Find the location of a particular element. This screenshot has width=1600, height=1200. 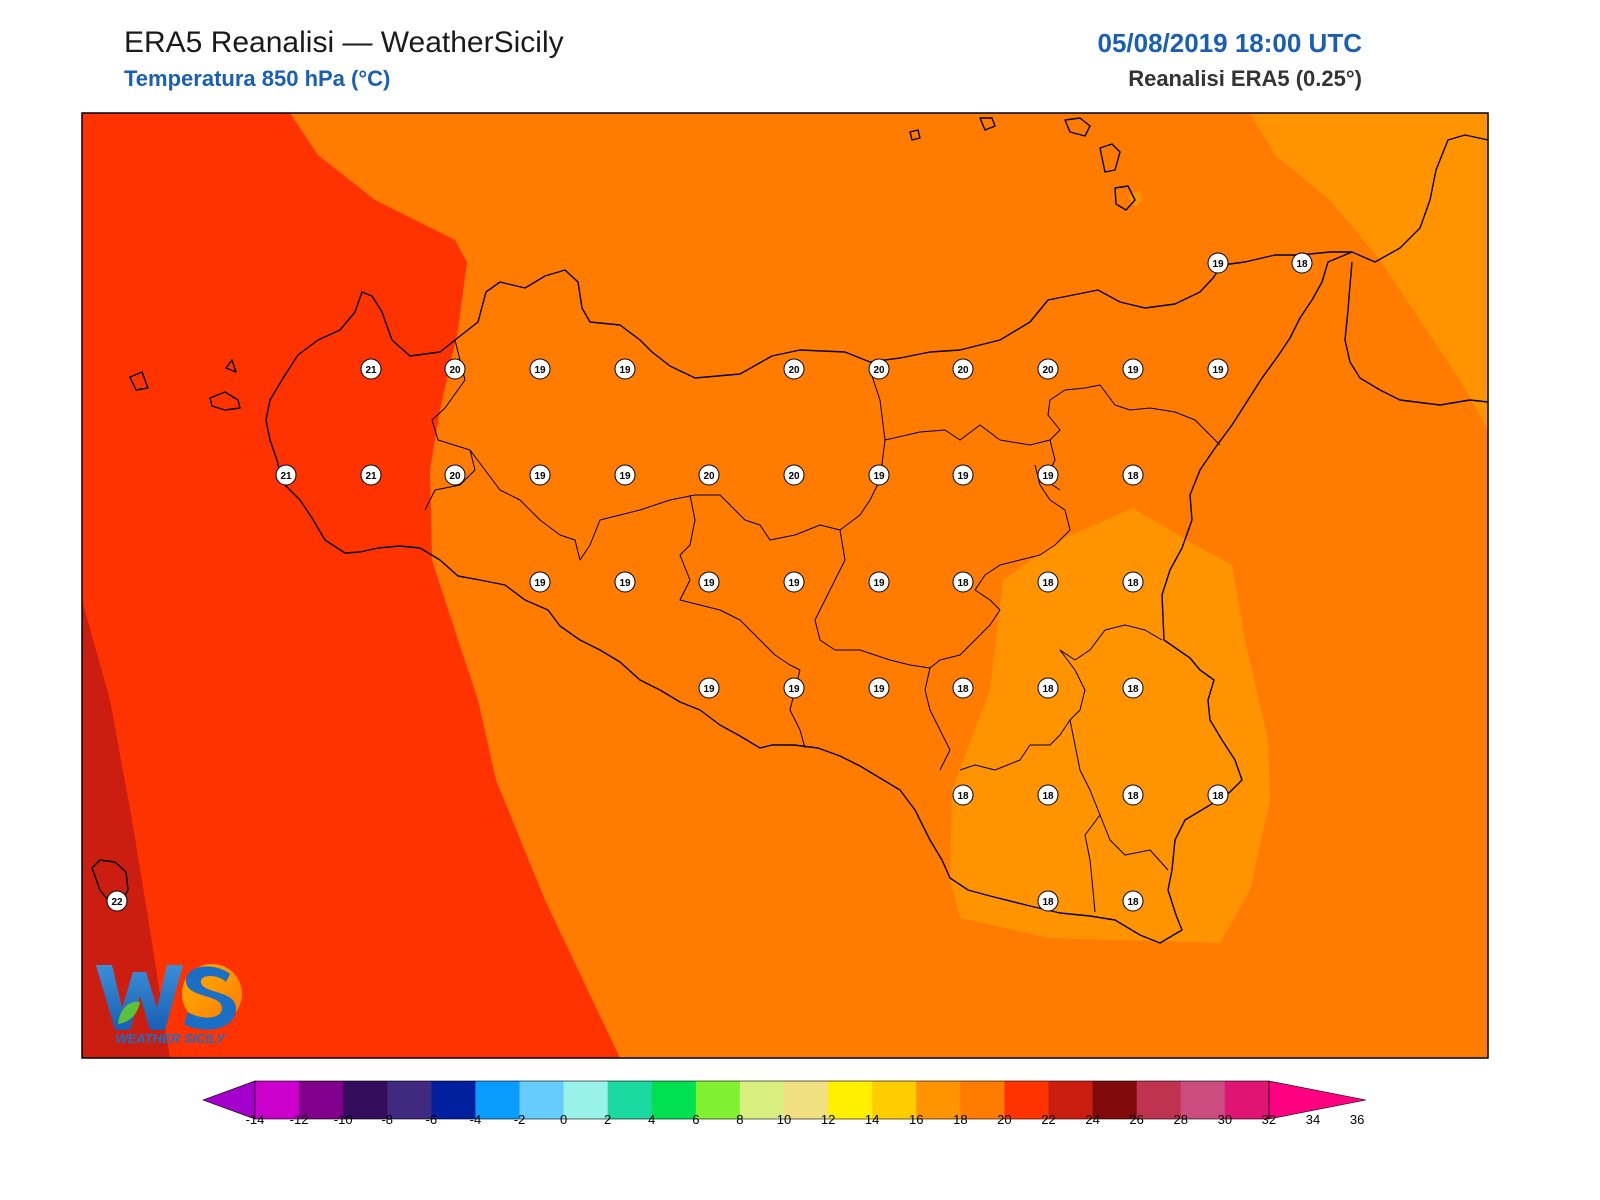

colorbar-outline is located at coordinates (762, 1100).